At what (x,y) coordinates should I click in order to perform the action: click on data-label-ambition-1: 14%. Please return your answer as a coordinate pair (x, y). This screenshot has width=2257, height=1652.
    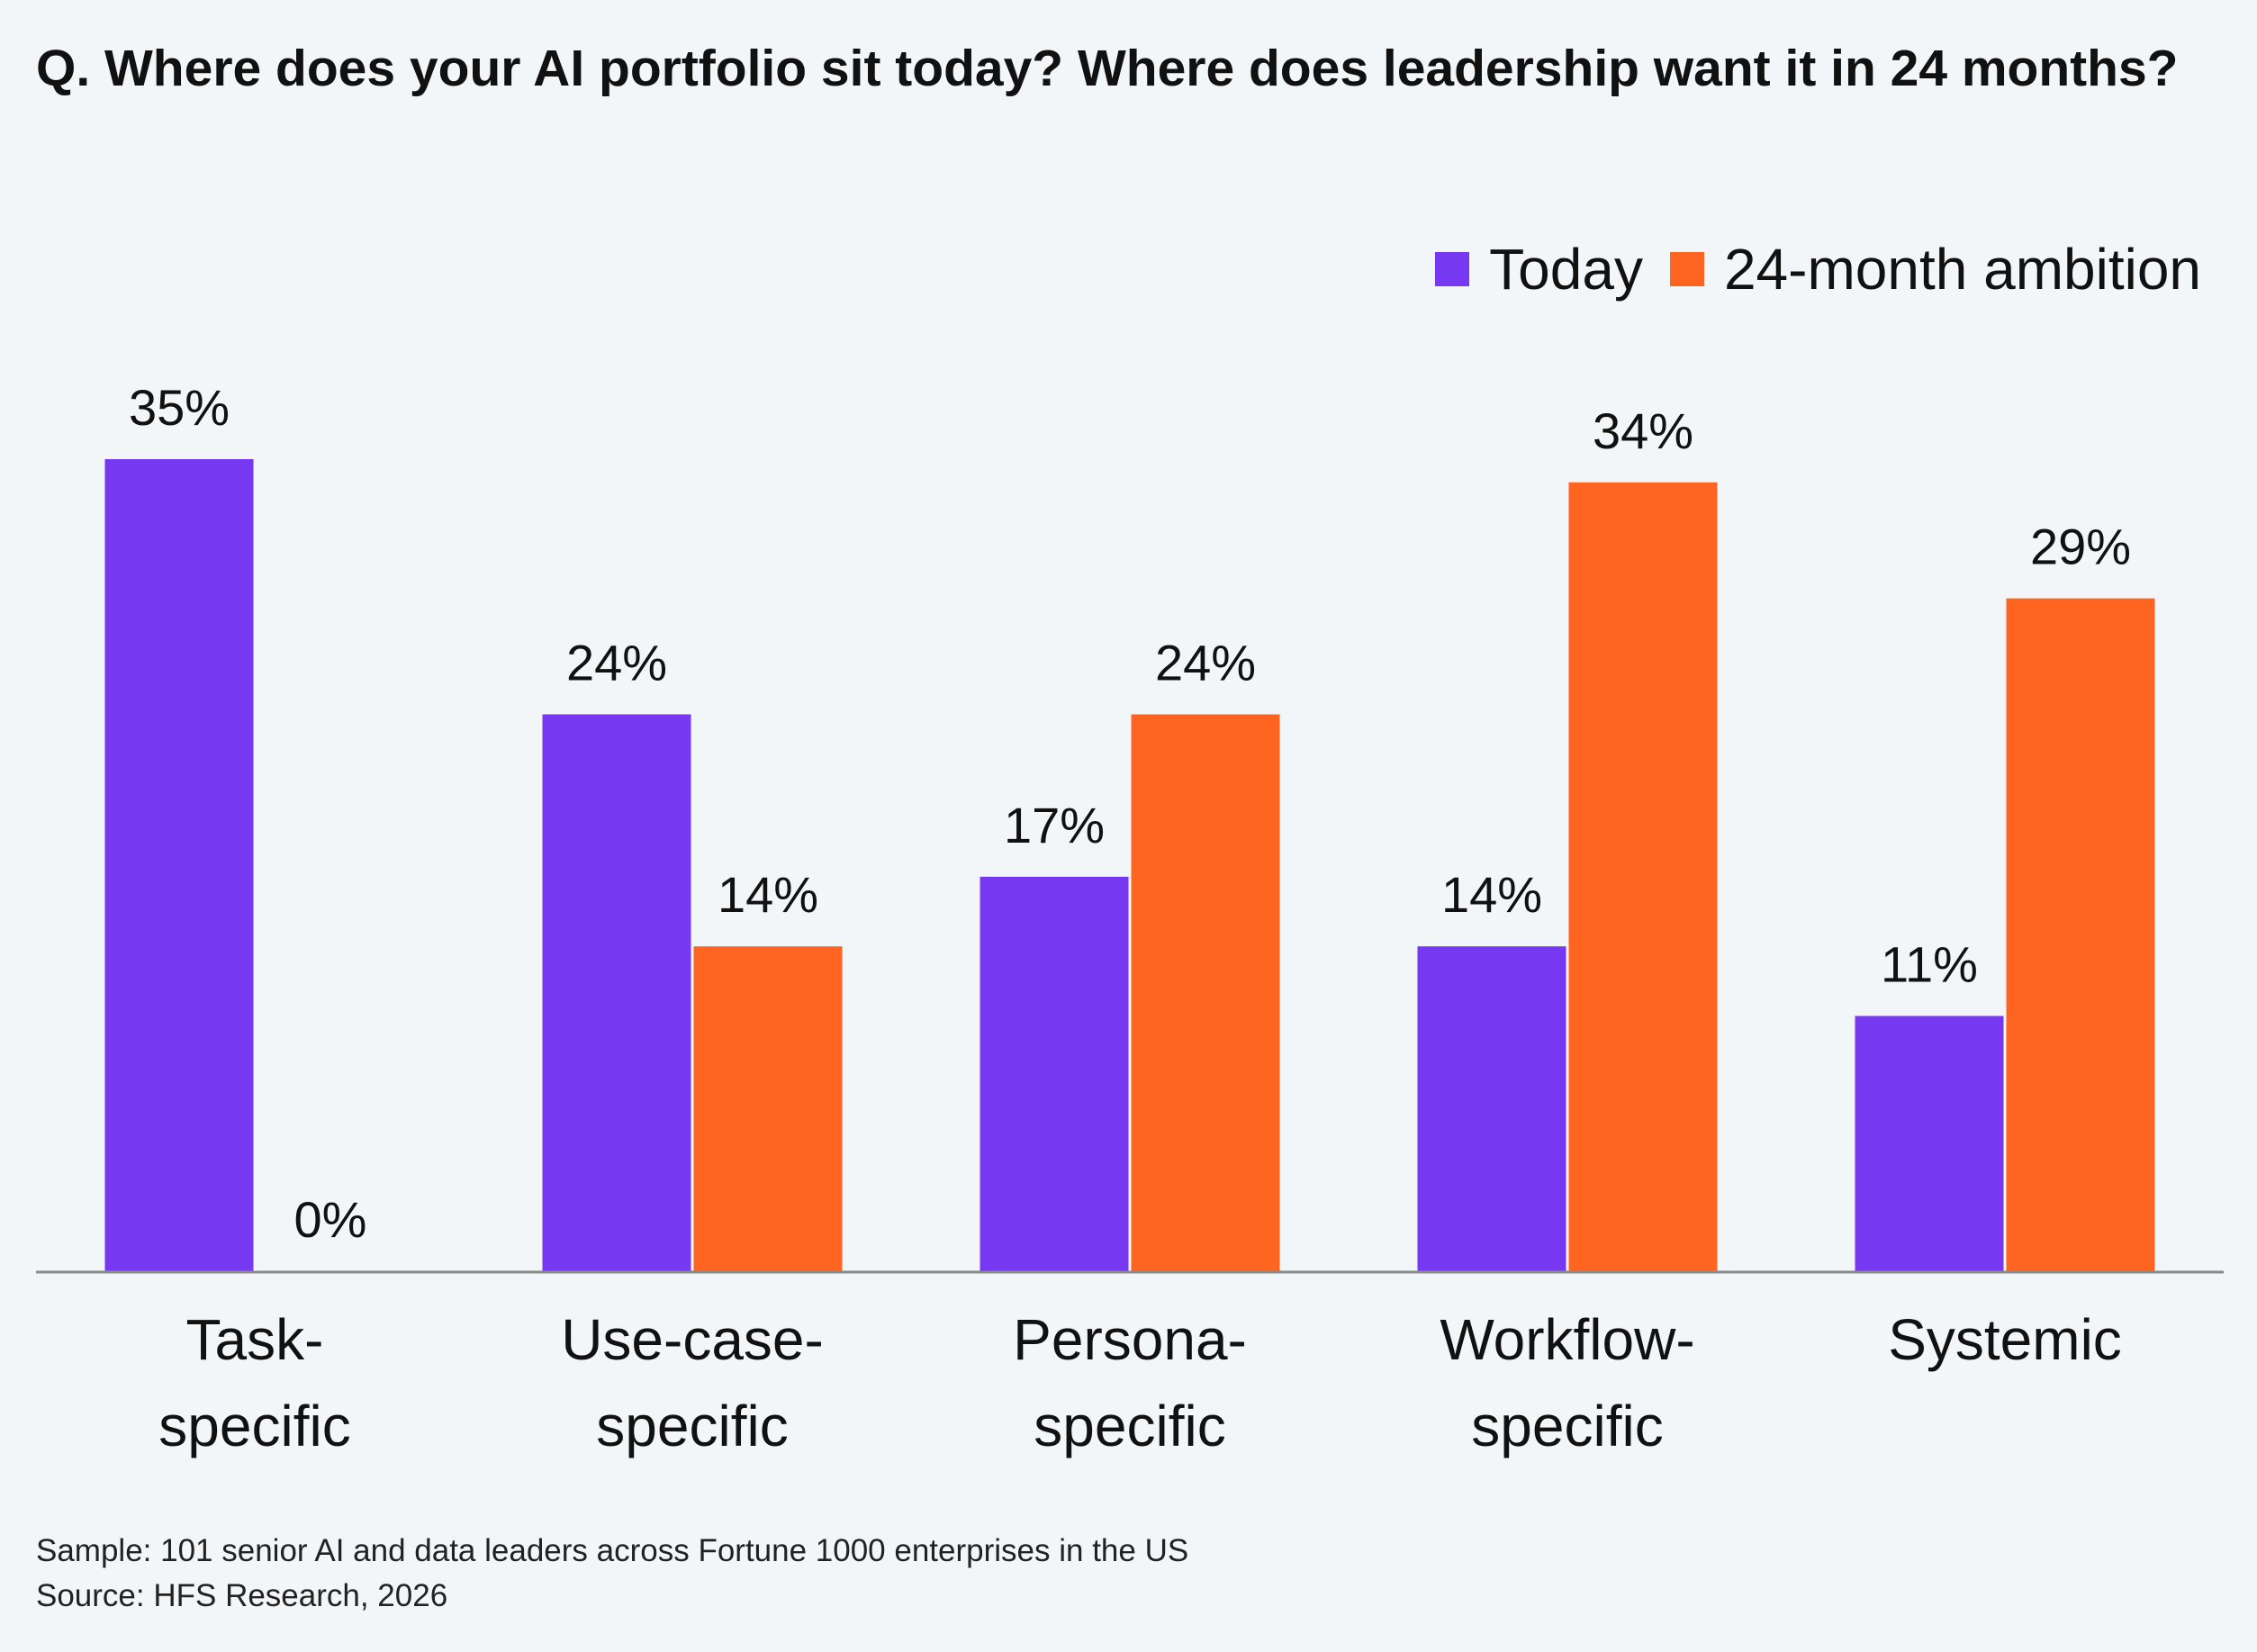
    Looking at the image, I should click on (768, 894).